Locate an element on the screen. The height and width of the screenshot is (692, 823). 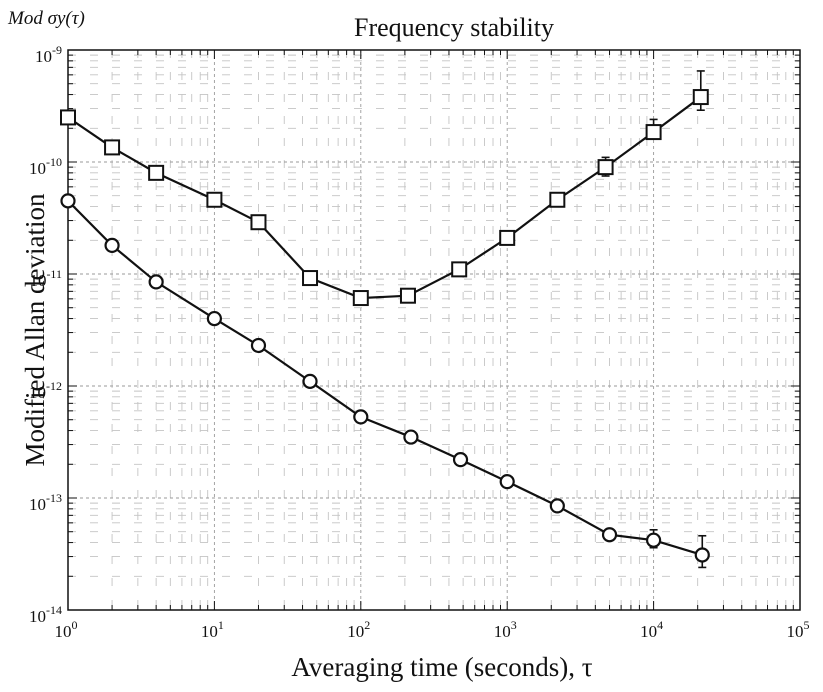
corner-label: Mod σy(τ) is located at coordinates (46, 18).